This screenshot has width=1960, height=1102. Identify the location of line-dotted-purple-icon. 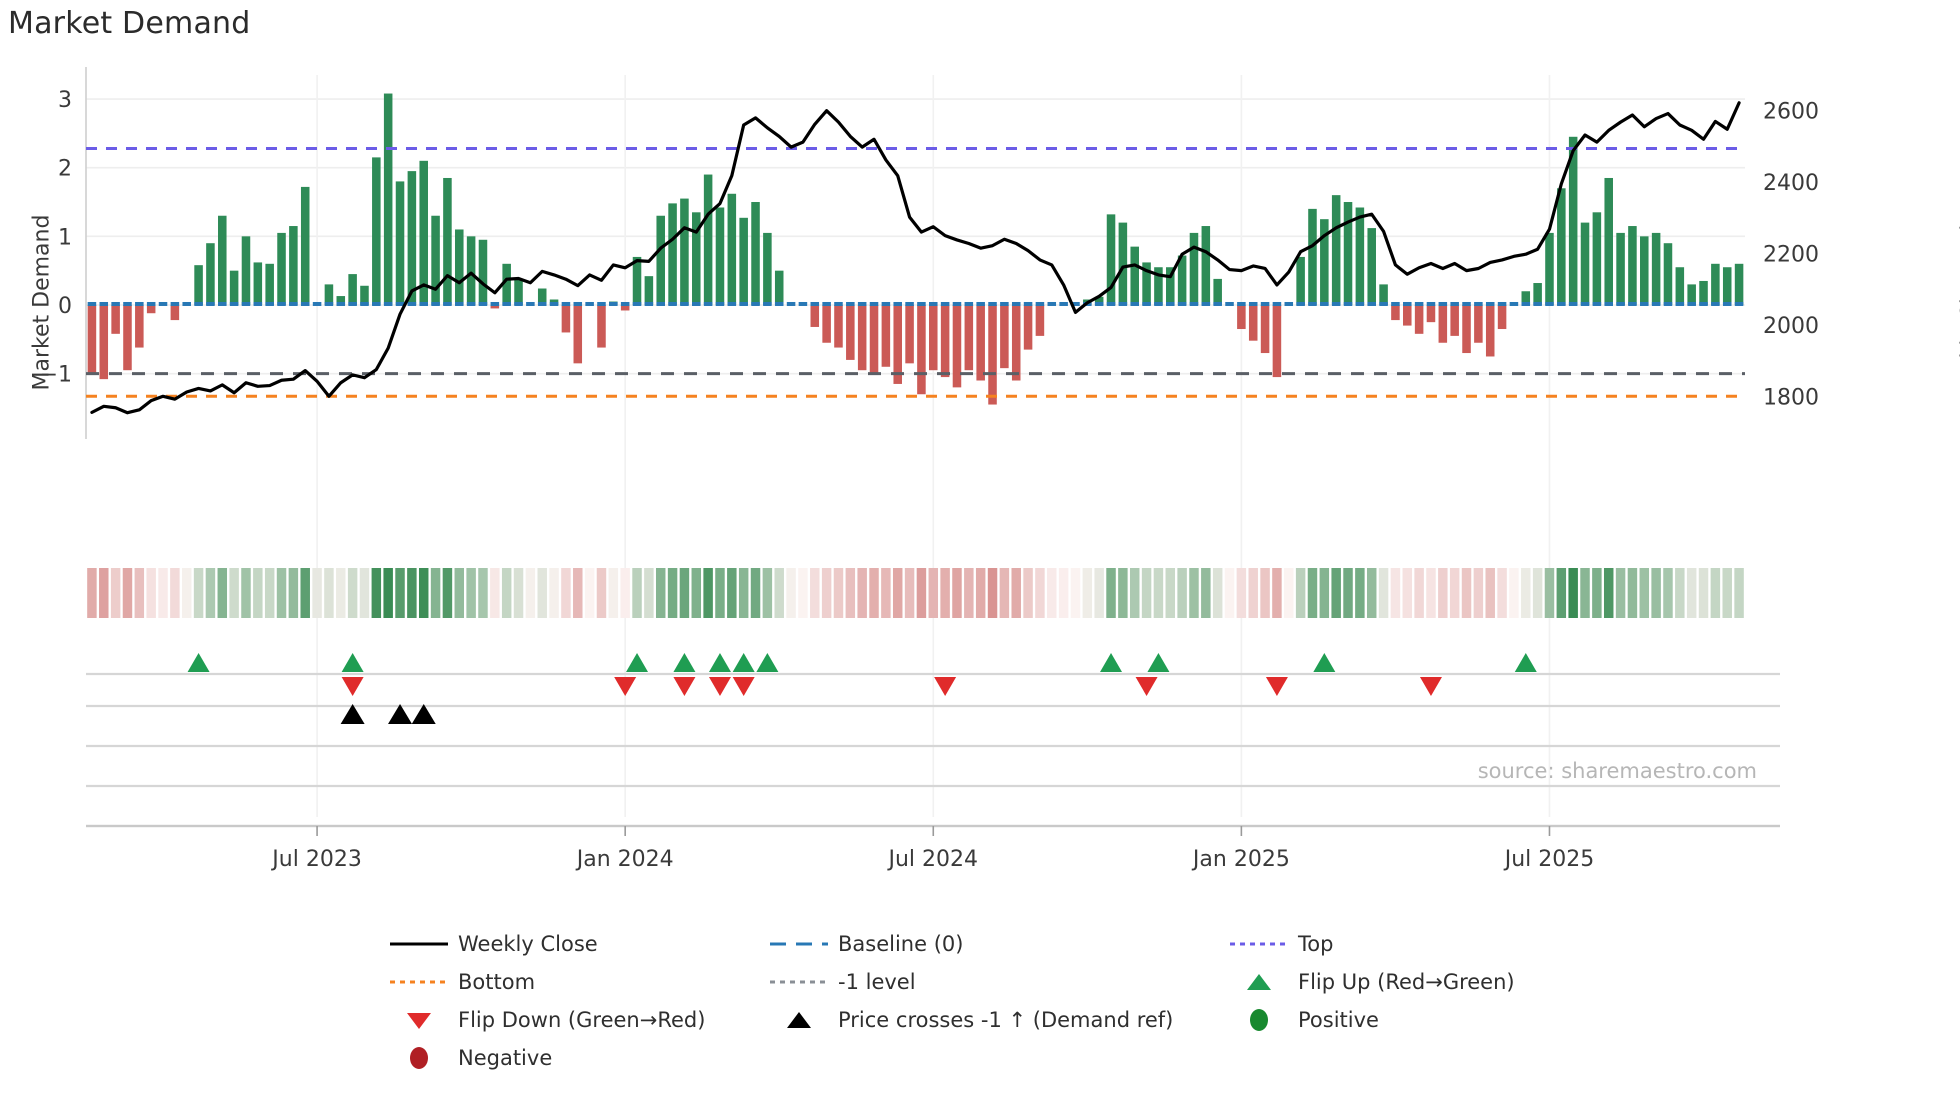
(1259, 944).